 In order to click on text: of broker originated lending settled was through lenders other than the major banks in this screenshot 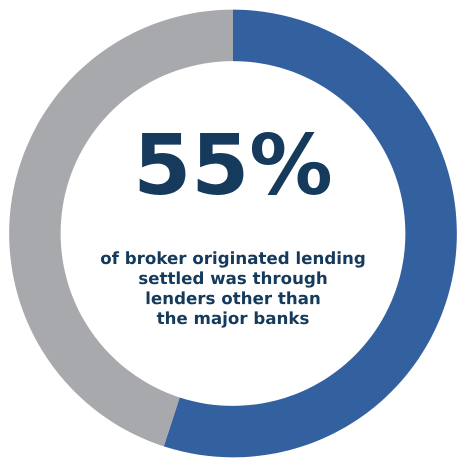, I will do `click(232, 289)`.